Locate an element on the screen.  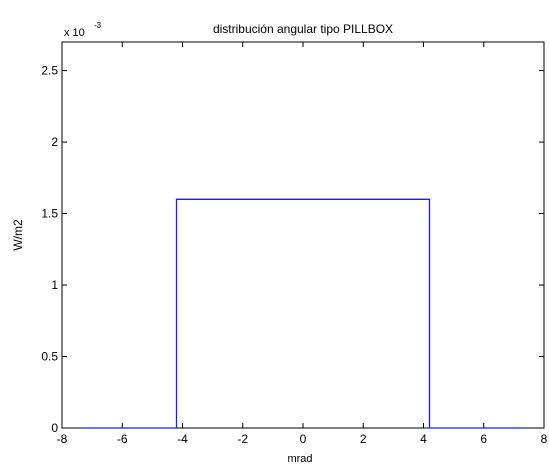
y-tick-label: 2 is located at coordinates (54, 142).